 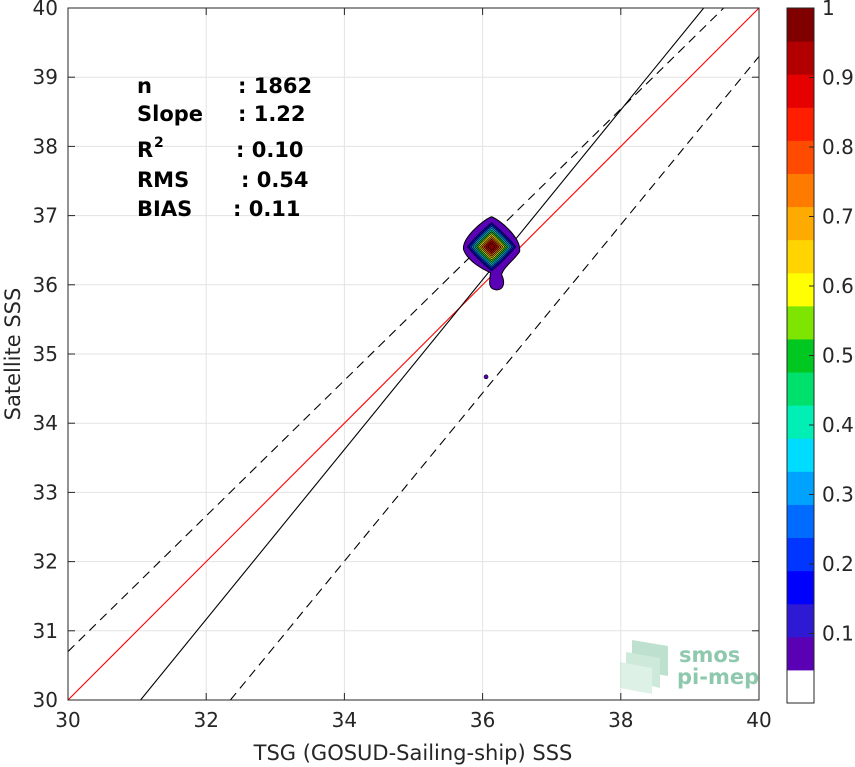 I want to click on stat-label: Slope, so click(x=170, y=114).